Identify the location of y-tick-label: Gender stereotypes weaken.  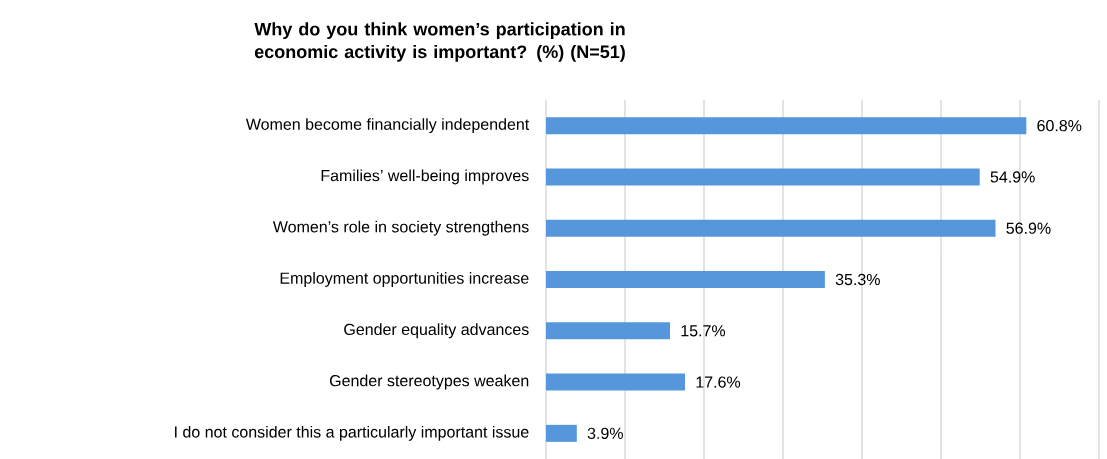
(429, 382).